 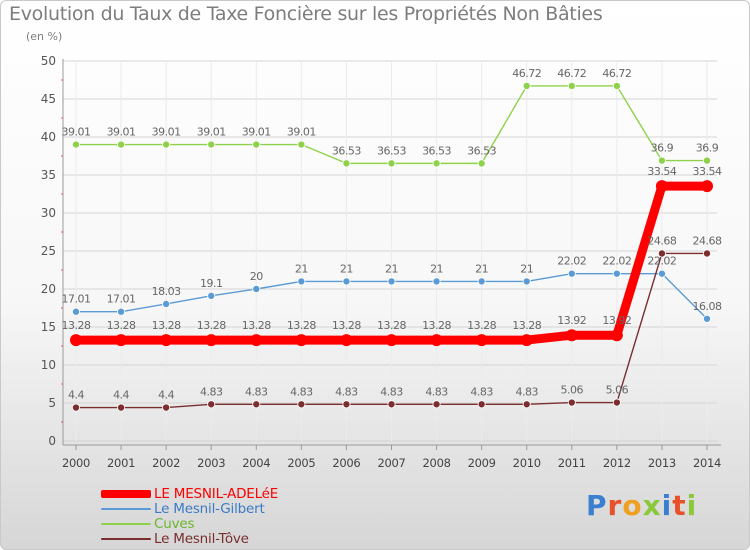 What do you see at coordinates (48, 289) in the screenshot?
I see `y-tick-label: 20` at bounding box center [48, 289].